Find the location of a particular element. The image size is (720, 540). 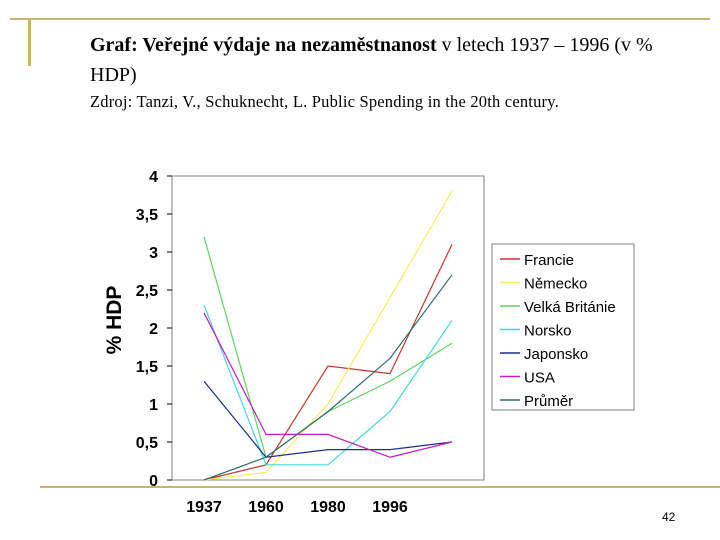

bottom-rule is located at coordinates (380, 487).